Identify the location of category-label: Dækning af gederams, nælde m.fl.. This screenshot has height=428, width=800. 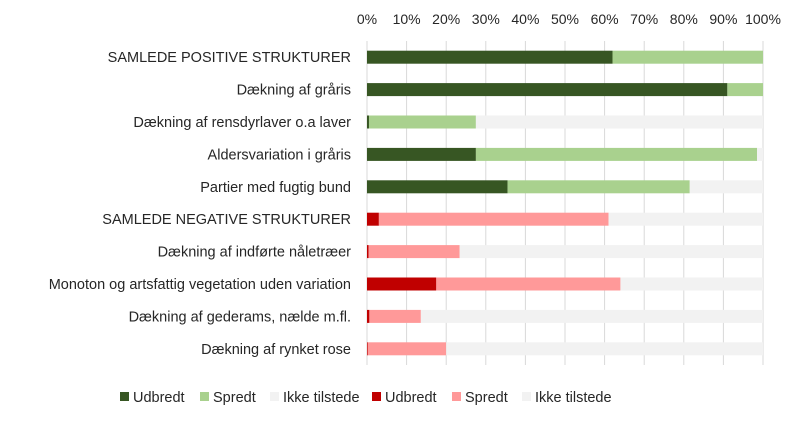
(240, 317).